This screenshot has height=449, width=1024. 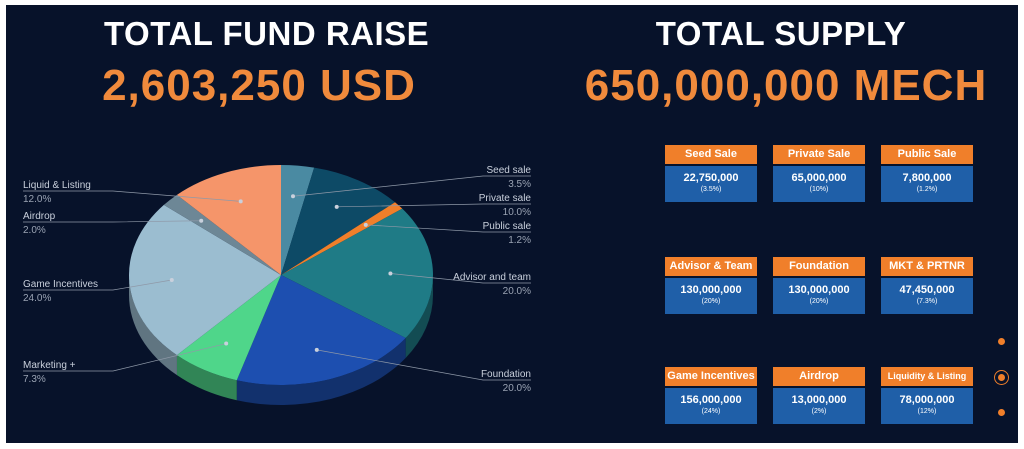 I want to click on fund-title: TOTAL FUND RAISE, so click(x=267, y=33).